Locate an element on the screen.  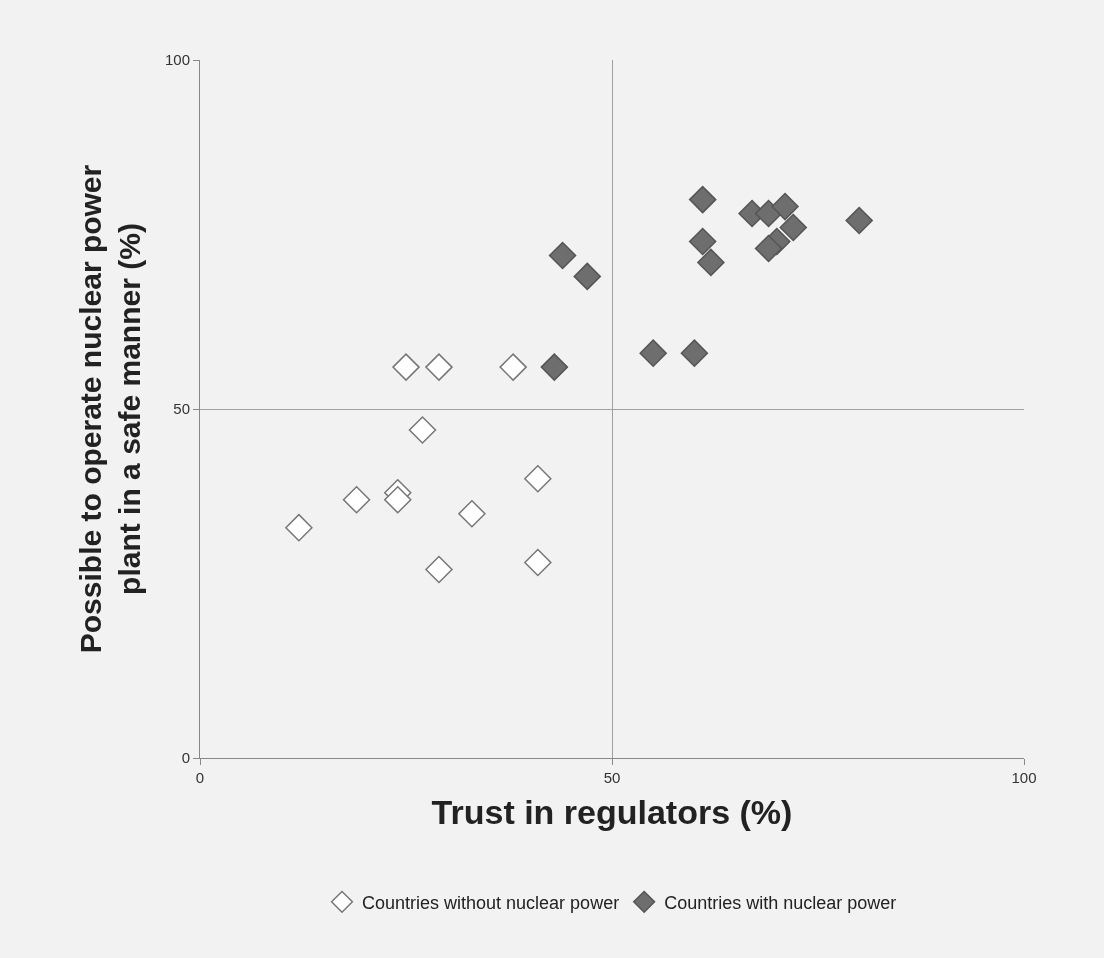
y-tick-label: 50 is located at coordinates (181, 409).